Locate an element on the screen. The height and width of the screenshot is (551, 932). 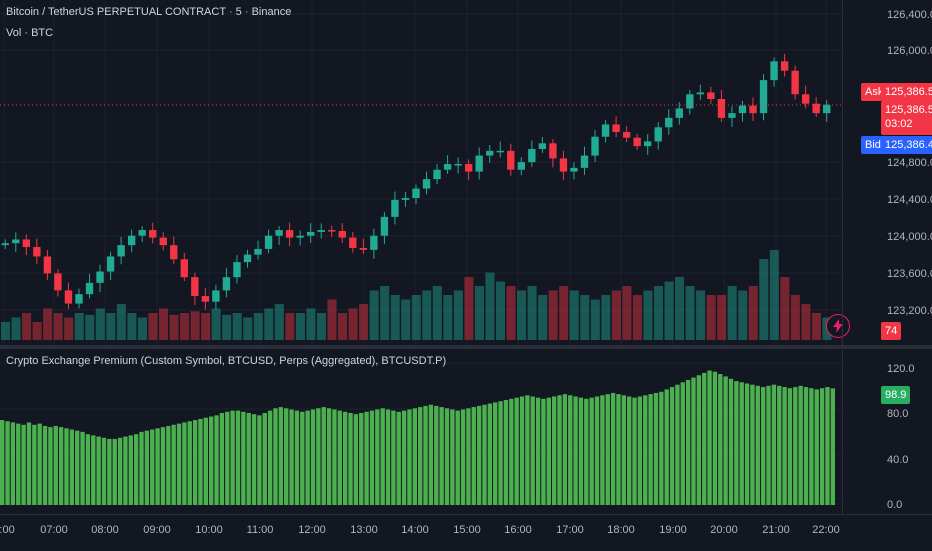
lightning-icon is located at coordinates (838, 326).